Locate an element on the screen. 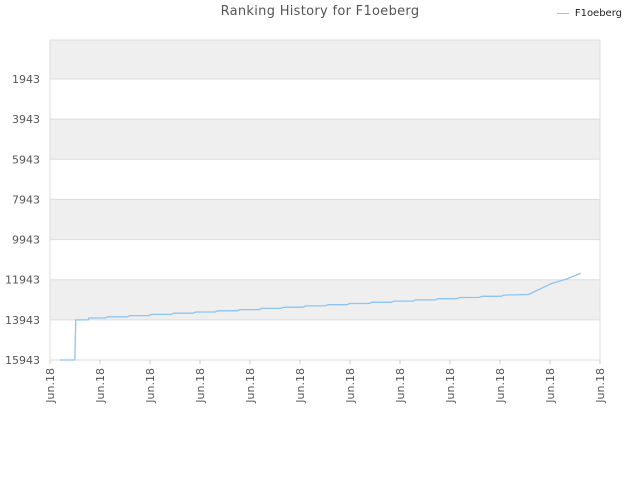 The image size is (640, 480). y-tick-label: 11943 is located at coordinates (22, 280).